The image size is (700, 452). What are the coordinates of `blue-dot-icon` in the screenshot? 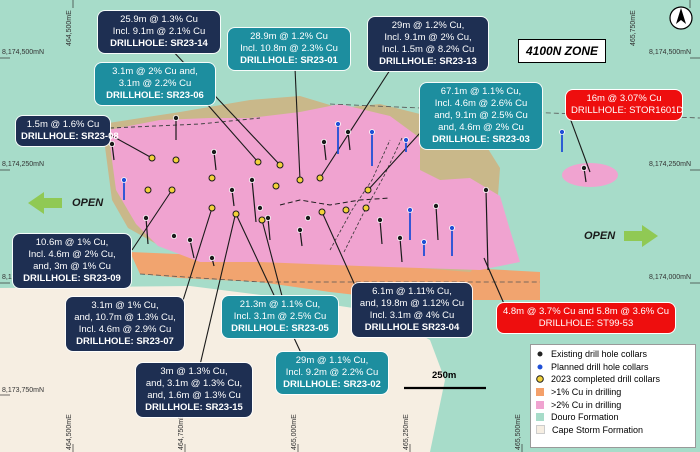 It's located at (540, 367).